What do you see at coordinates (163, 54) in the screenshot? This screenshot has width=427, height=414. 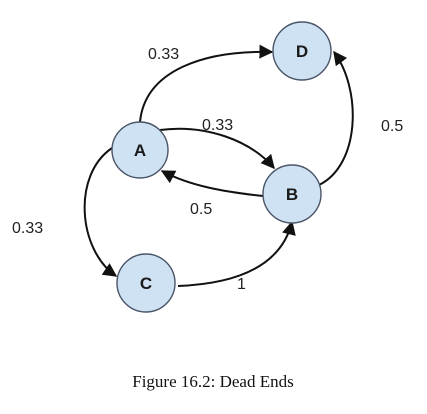 I see `weight-a-to-d: 0.33` at bounding box center [163, 54].